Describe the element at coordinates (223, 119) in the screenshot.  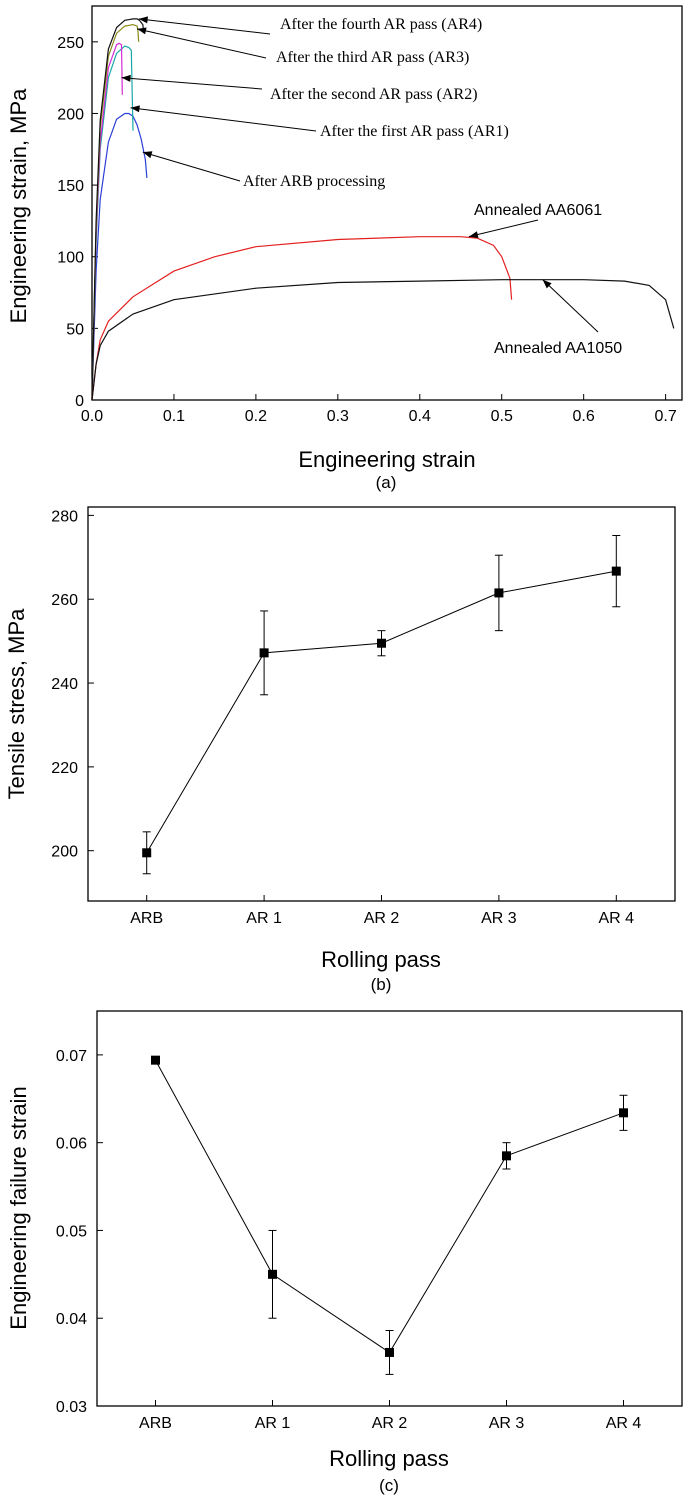
I see `annotation-arrow-after-the-first-ar-pass-ar1` at that location.